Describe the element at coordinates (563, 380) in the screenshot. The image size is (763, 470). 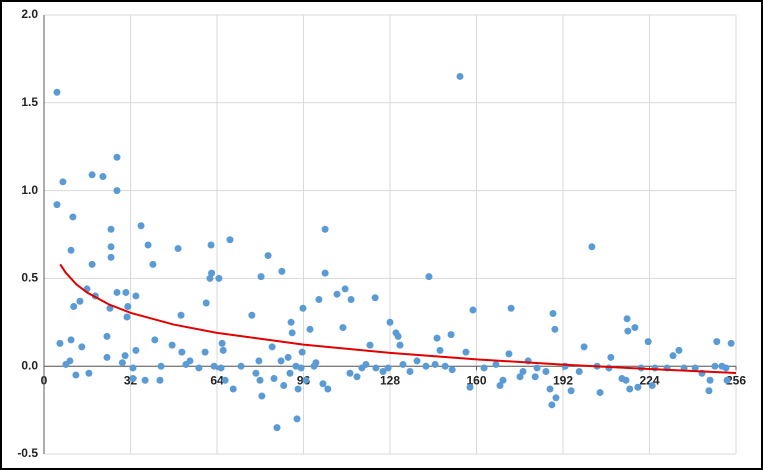
I see `x-tick-label: 192` at that location.